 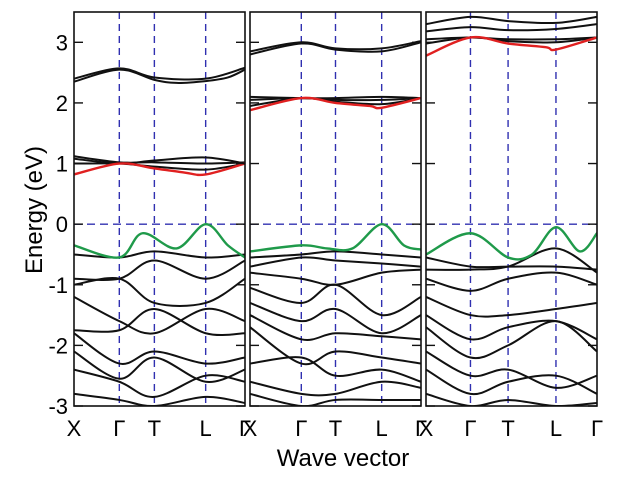 I want to click on x-axis-ticks: X Γ T L ΓX Γ T L ΓX Γ T L Γ, so click(x=335, y=428).